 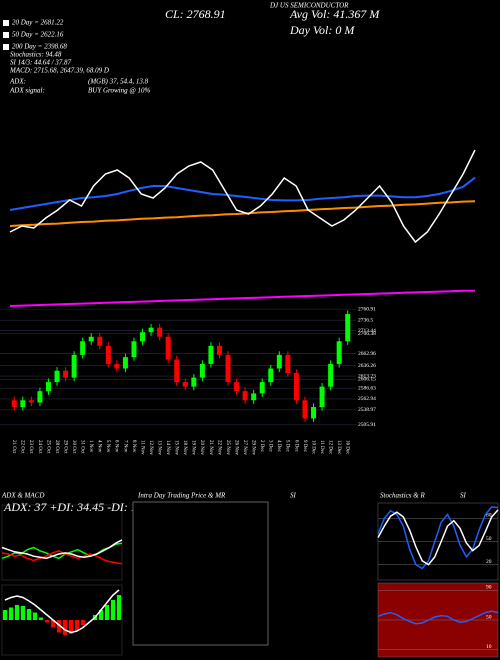 I want to click on y-tick-label: 2706.38, so click(x=367, y=334).